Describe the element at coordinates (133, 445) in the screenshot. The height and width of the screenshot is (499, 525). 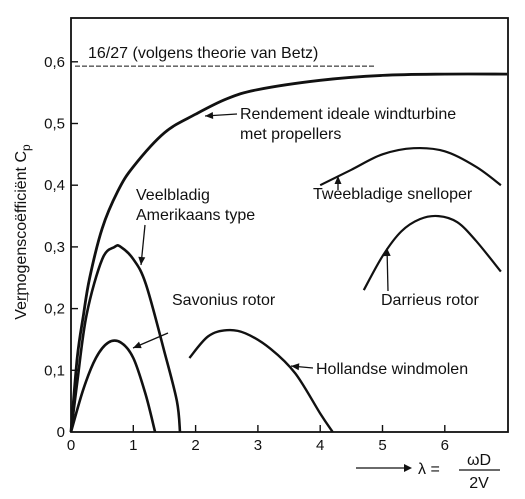
I see `x-tick-label: 1` at that location.